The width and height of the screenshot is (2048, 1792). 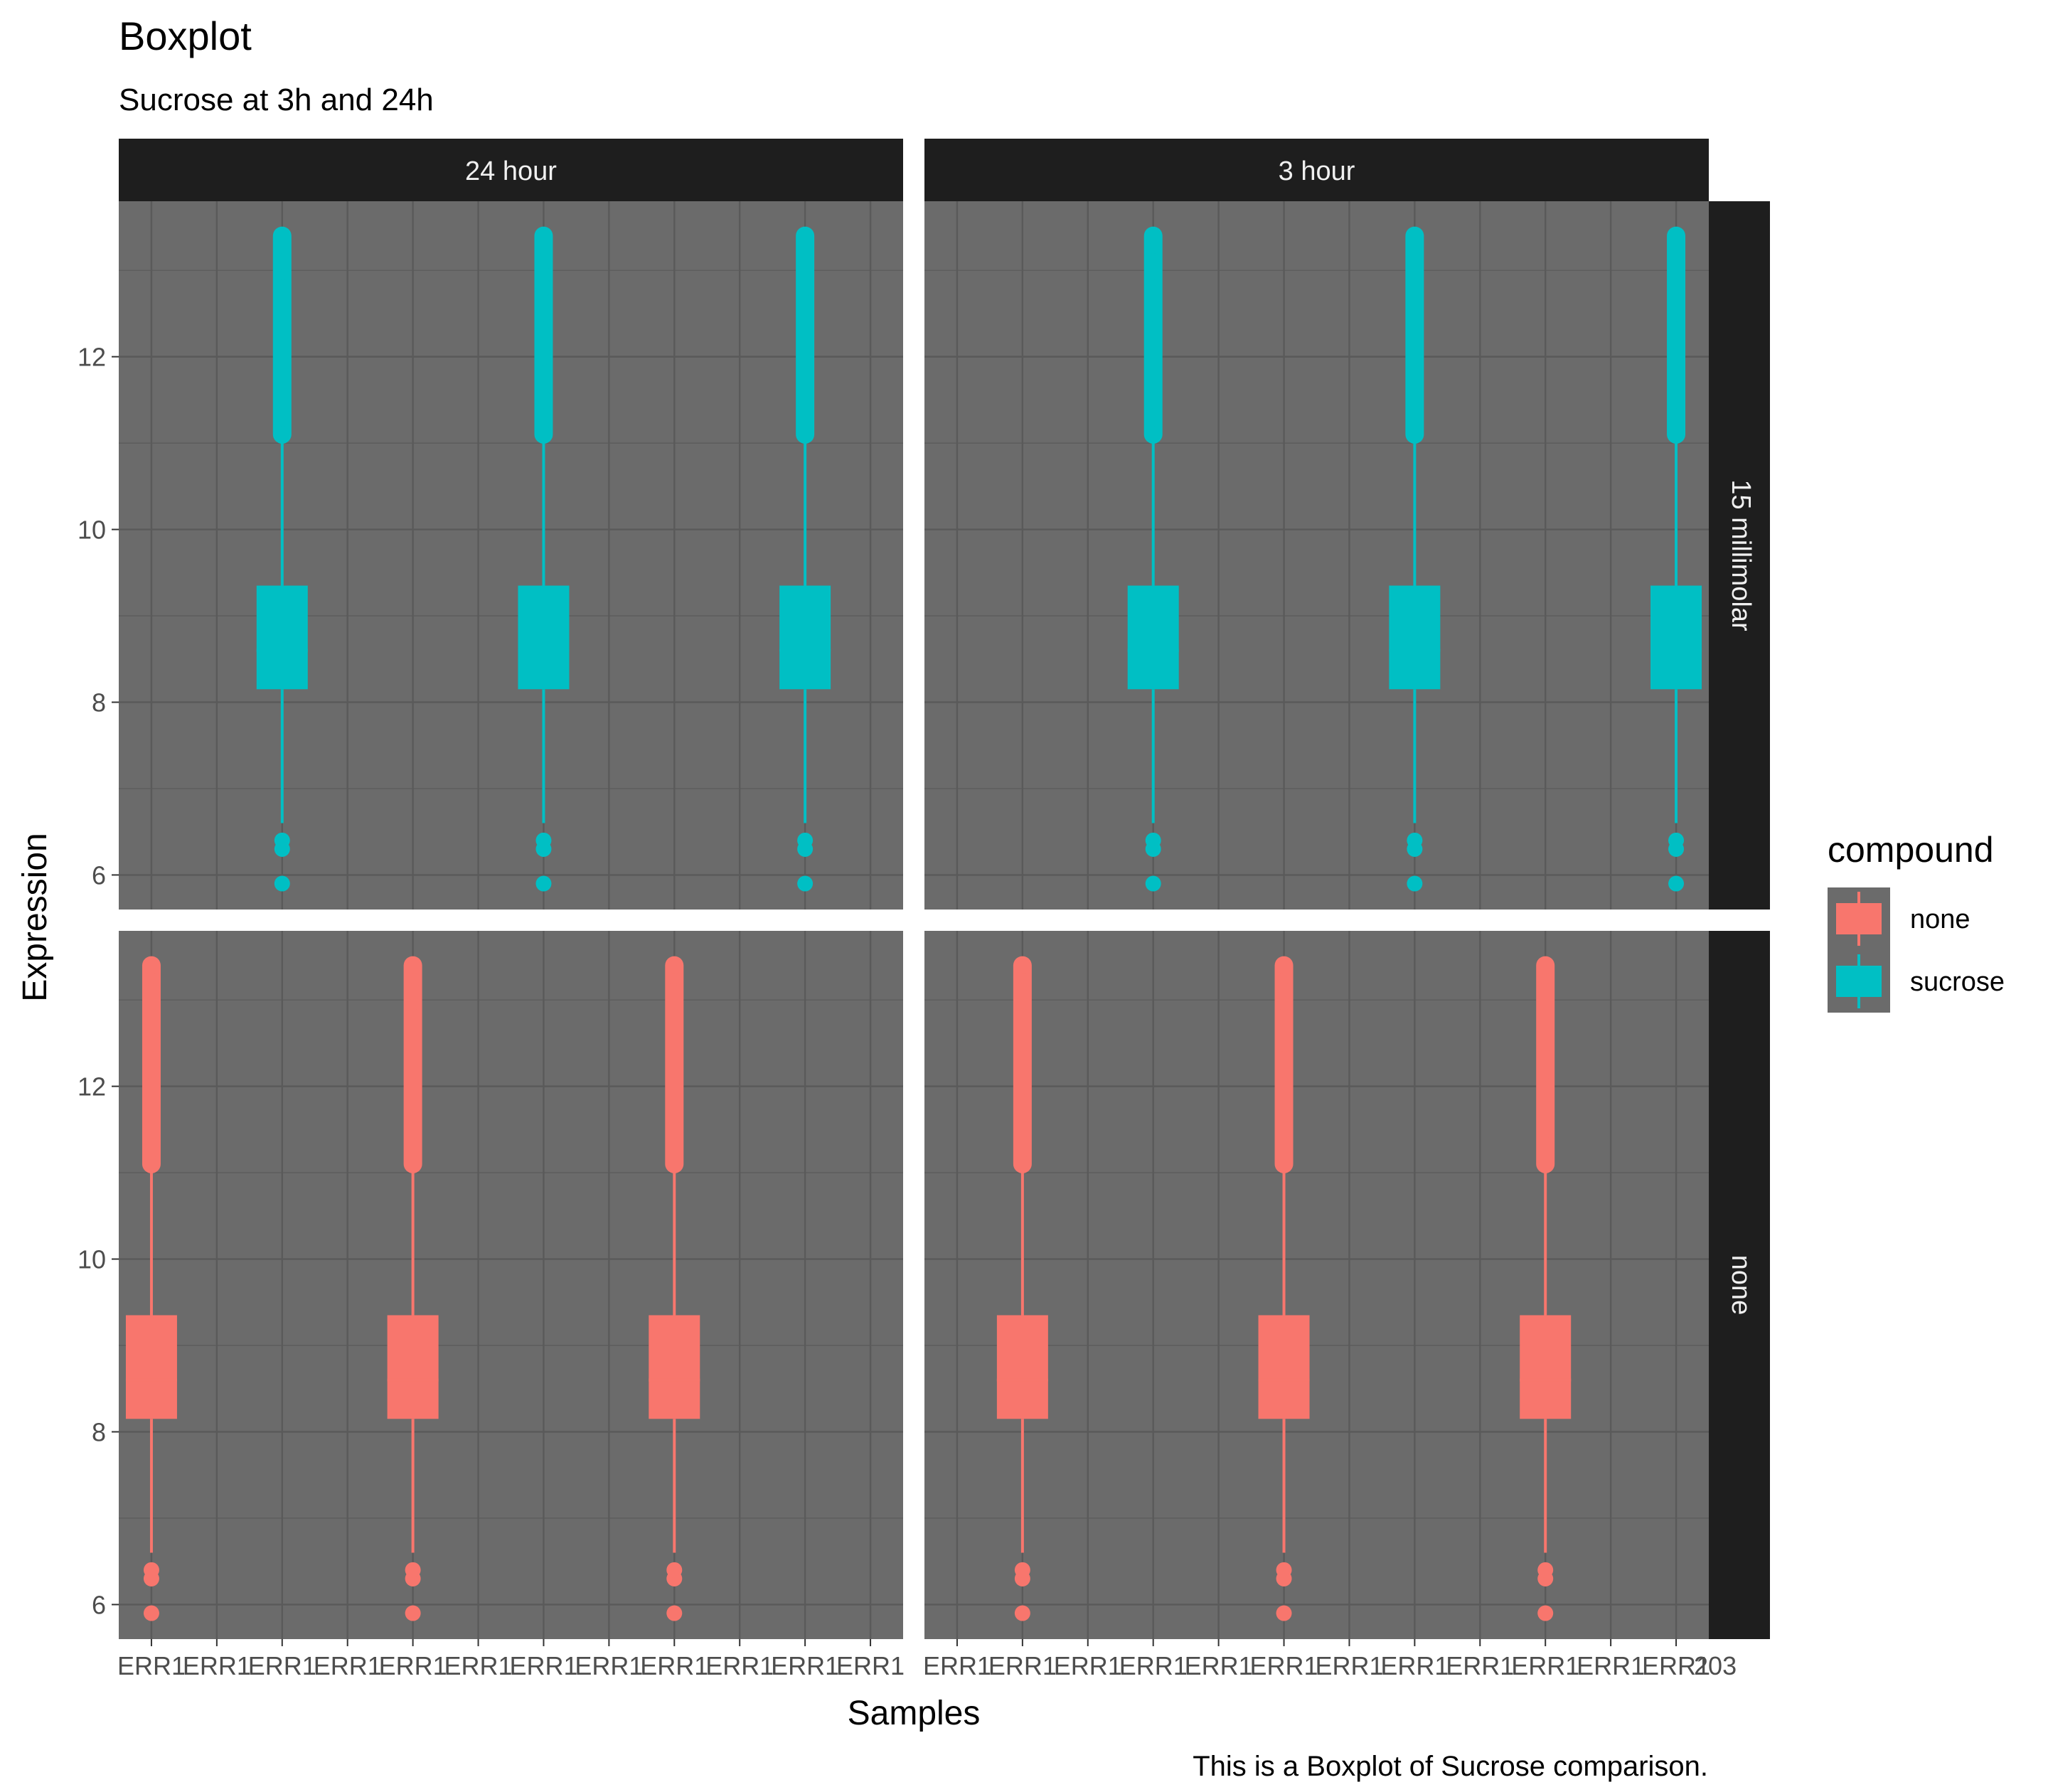 What do you see at coordinates (511, 170) in the screenshot?
I see `facet-strip-col` at bounding box center [511, 170].